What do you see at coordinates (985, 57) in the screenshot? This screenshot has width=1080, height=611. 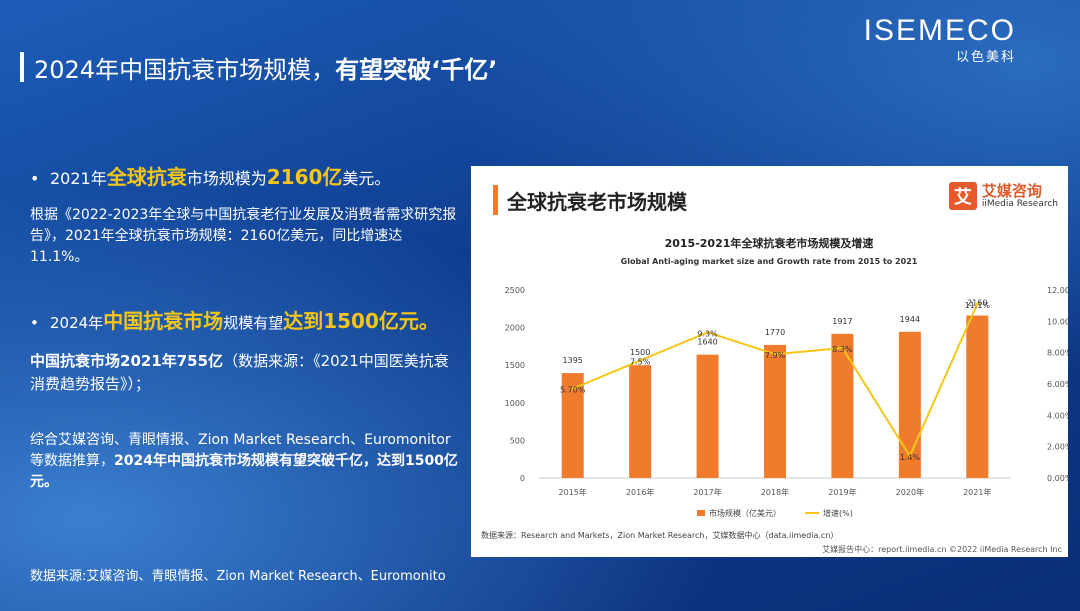 I see `brand-logo-sub: 以色美科` at bounding box center [985, 57].